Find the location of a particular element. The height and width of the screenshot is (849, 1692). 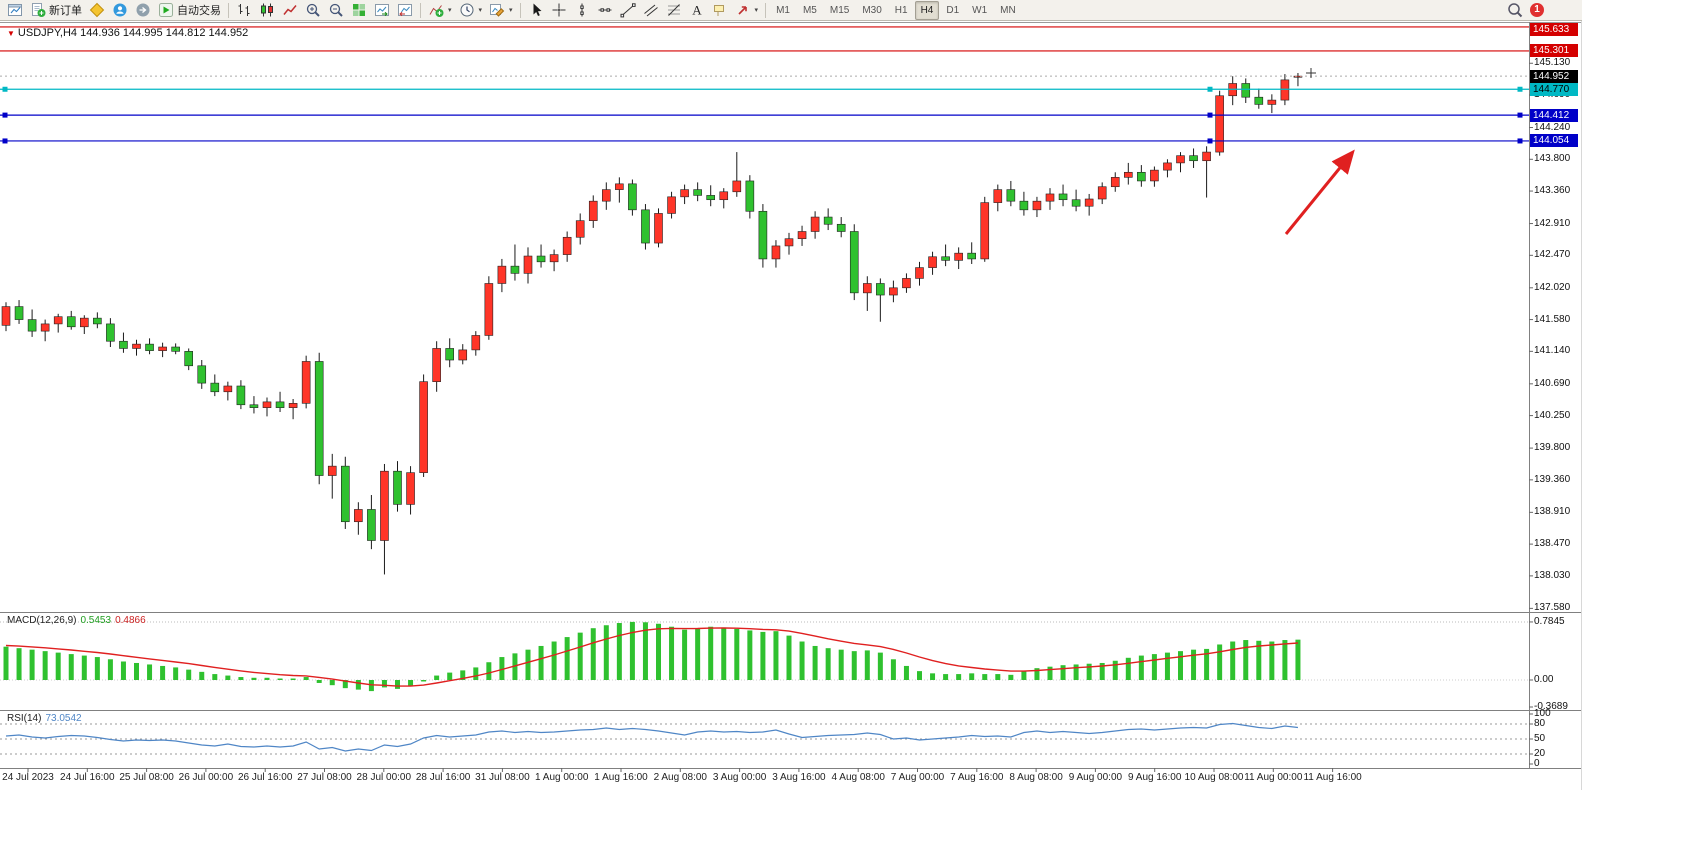

time-axis-label: 24 Jul 16:00 is located at coordinates (87, 777).